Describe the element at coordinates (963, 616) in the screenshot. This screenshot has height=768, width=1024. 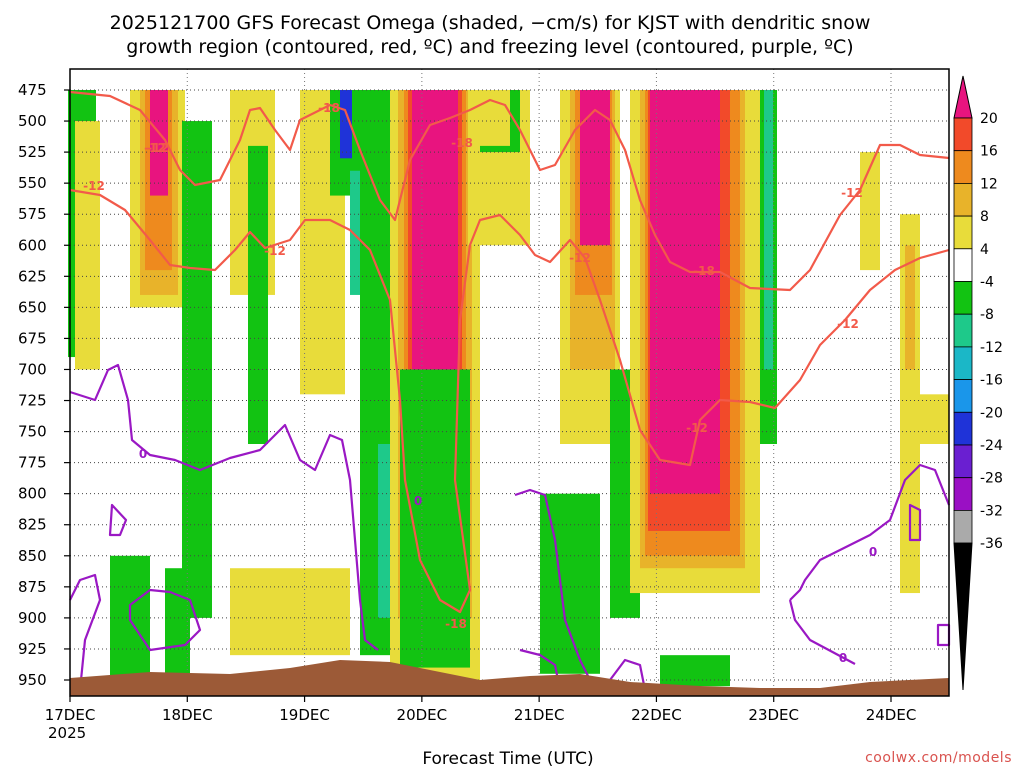
I see `colorbar-bottom-arrow` at that location.